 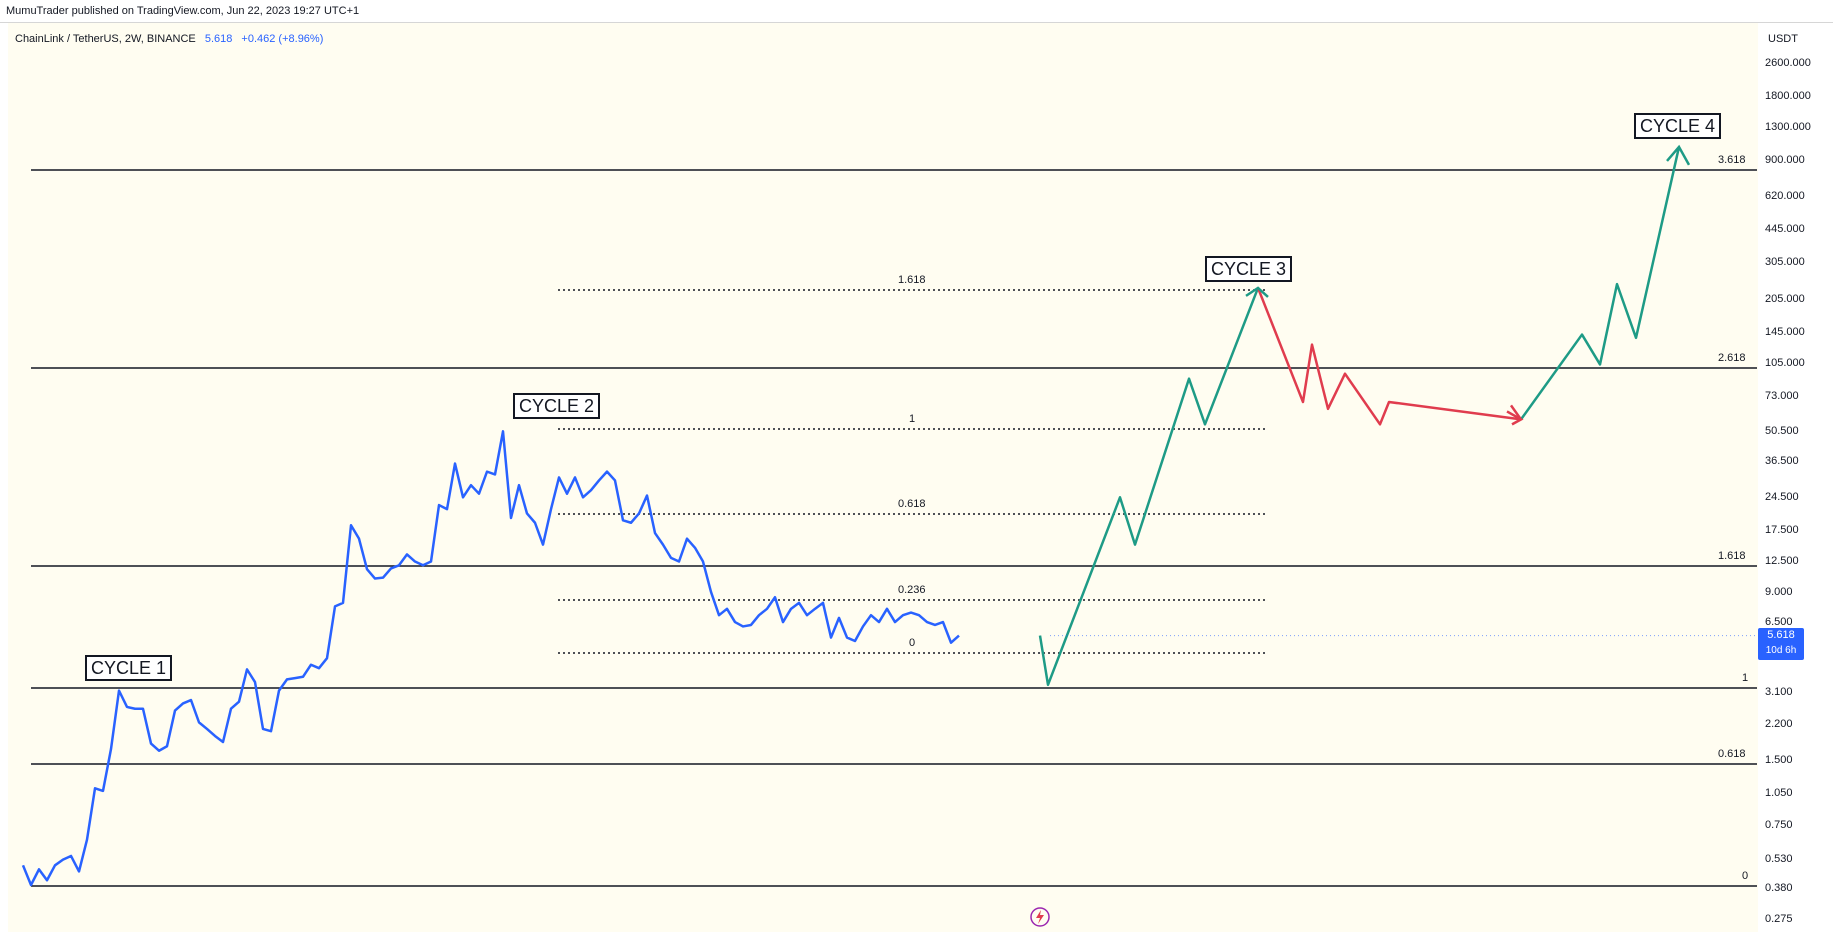 I want to click on axis-tick-label: 620.000, so click(x=1785, y=196).